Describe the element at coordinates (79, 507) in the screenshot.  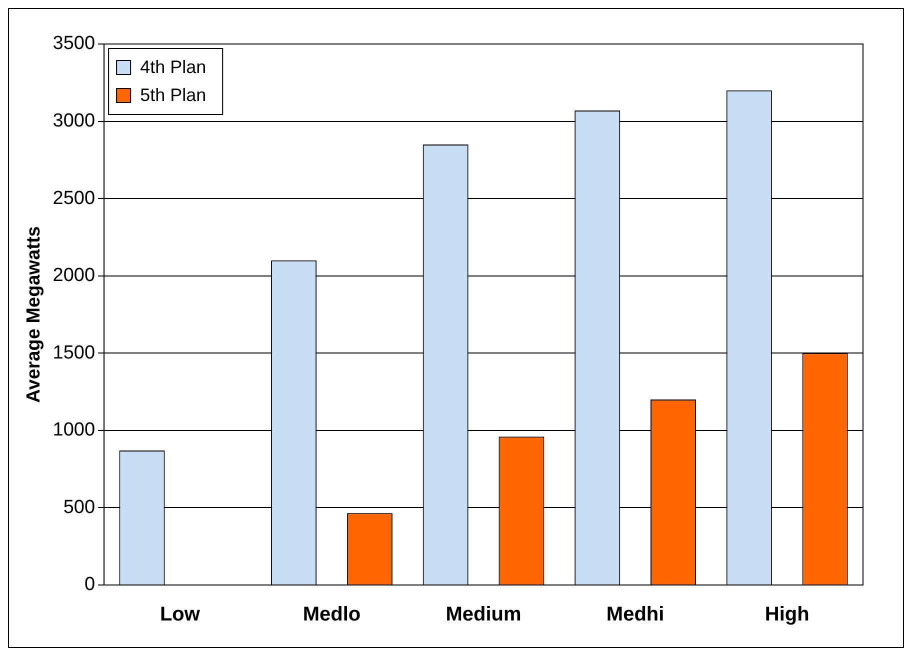
I see `y-tick-label: 500` at that location.